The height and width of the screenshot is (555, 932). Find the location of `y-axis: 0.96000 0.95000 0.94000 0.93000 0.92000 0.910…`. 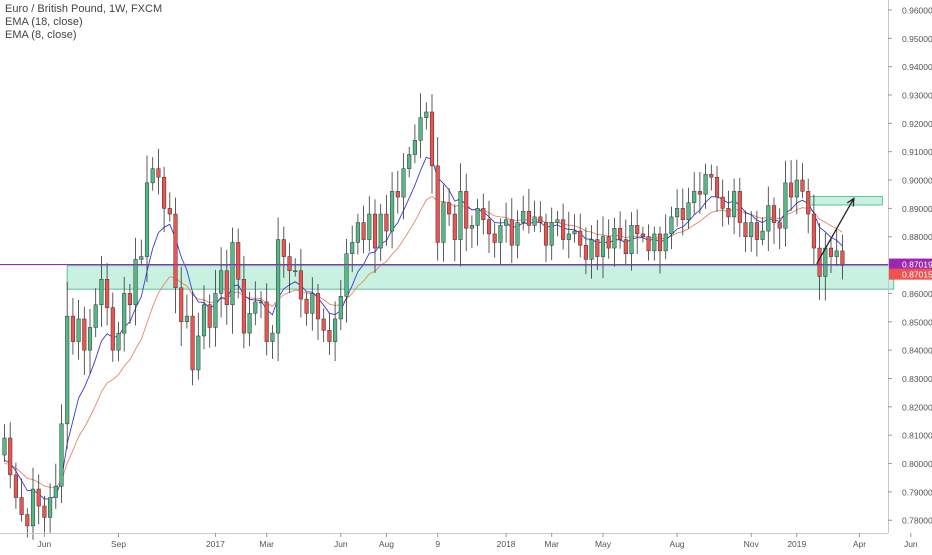

y-axis: 0.96000 0.95000 0.94000 0.93000 0.92000 0.910… is located at coordinates (910, 266).